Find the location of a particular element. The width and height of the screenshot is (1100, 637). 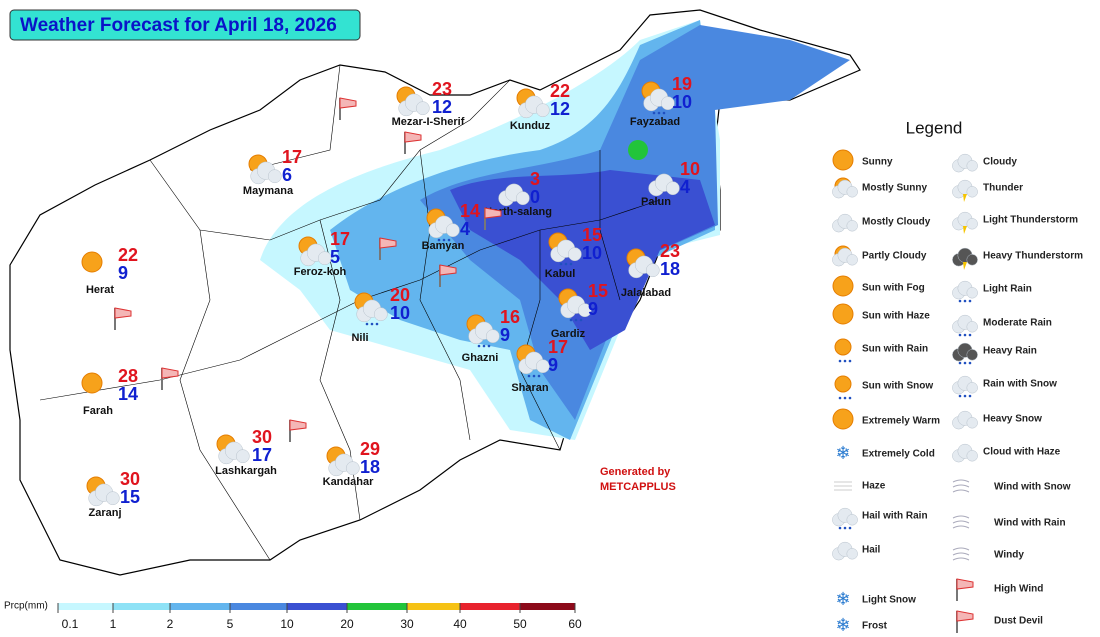

legend-label: Sun with Fog is located at coordinates (893, 288).